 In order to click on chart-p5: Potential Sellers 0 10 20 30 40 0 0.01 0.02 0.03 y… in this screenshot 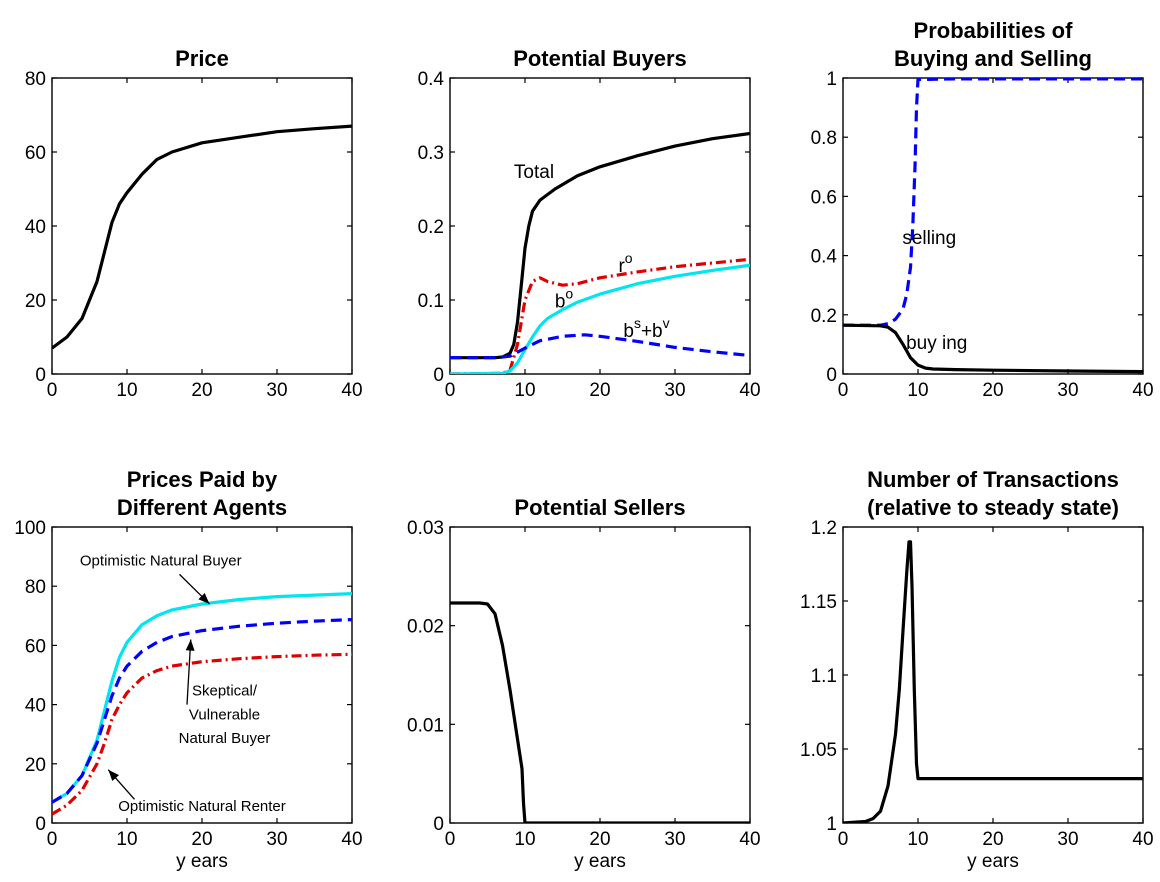, I will do `click(584, 683)`.